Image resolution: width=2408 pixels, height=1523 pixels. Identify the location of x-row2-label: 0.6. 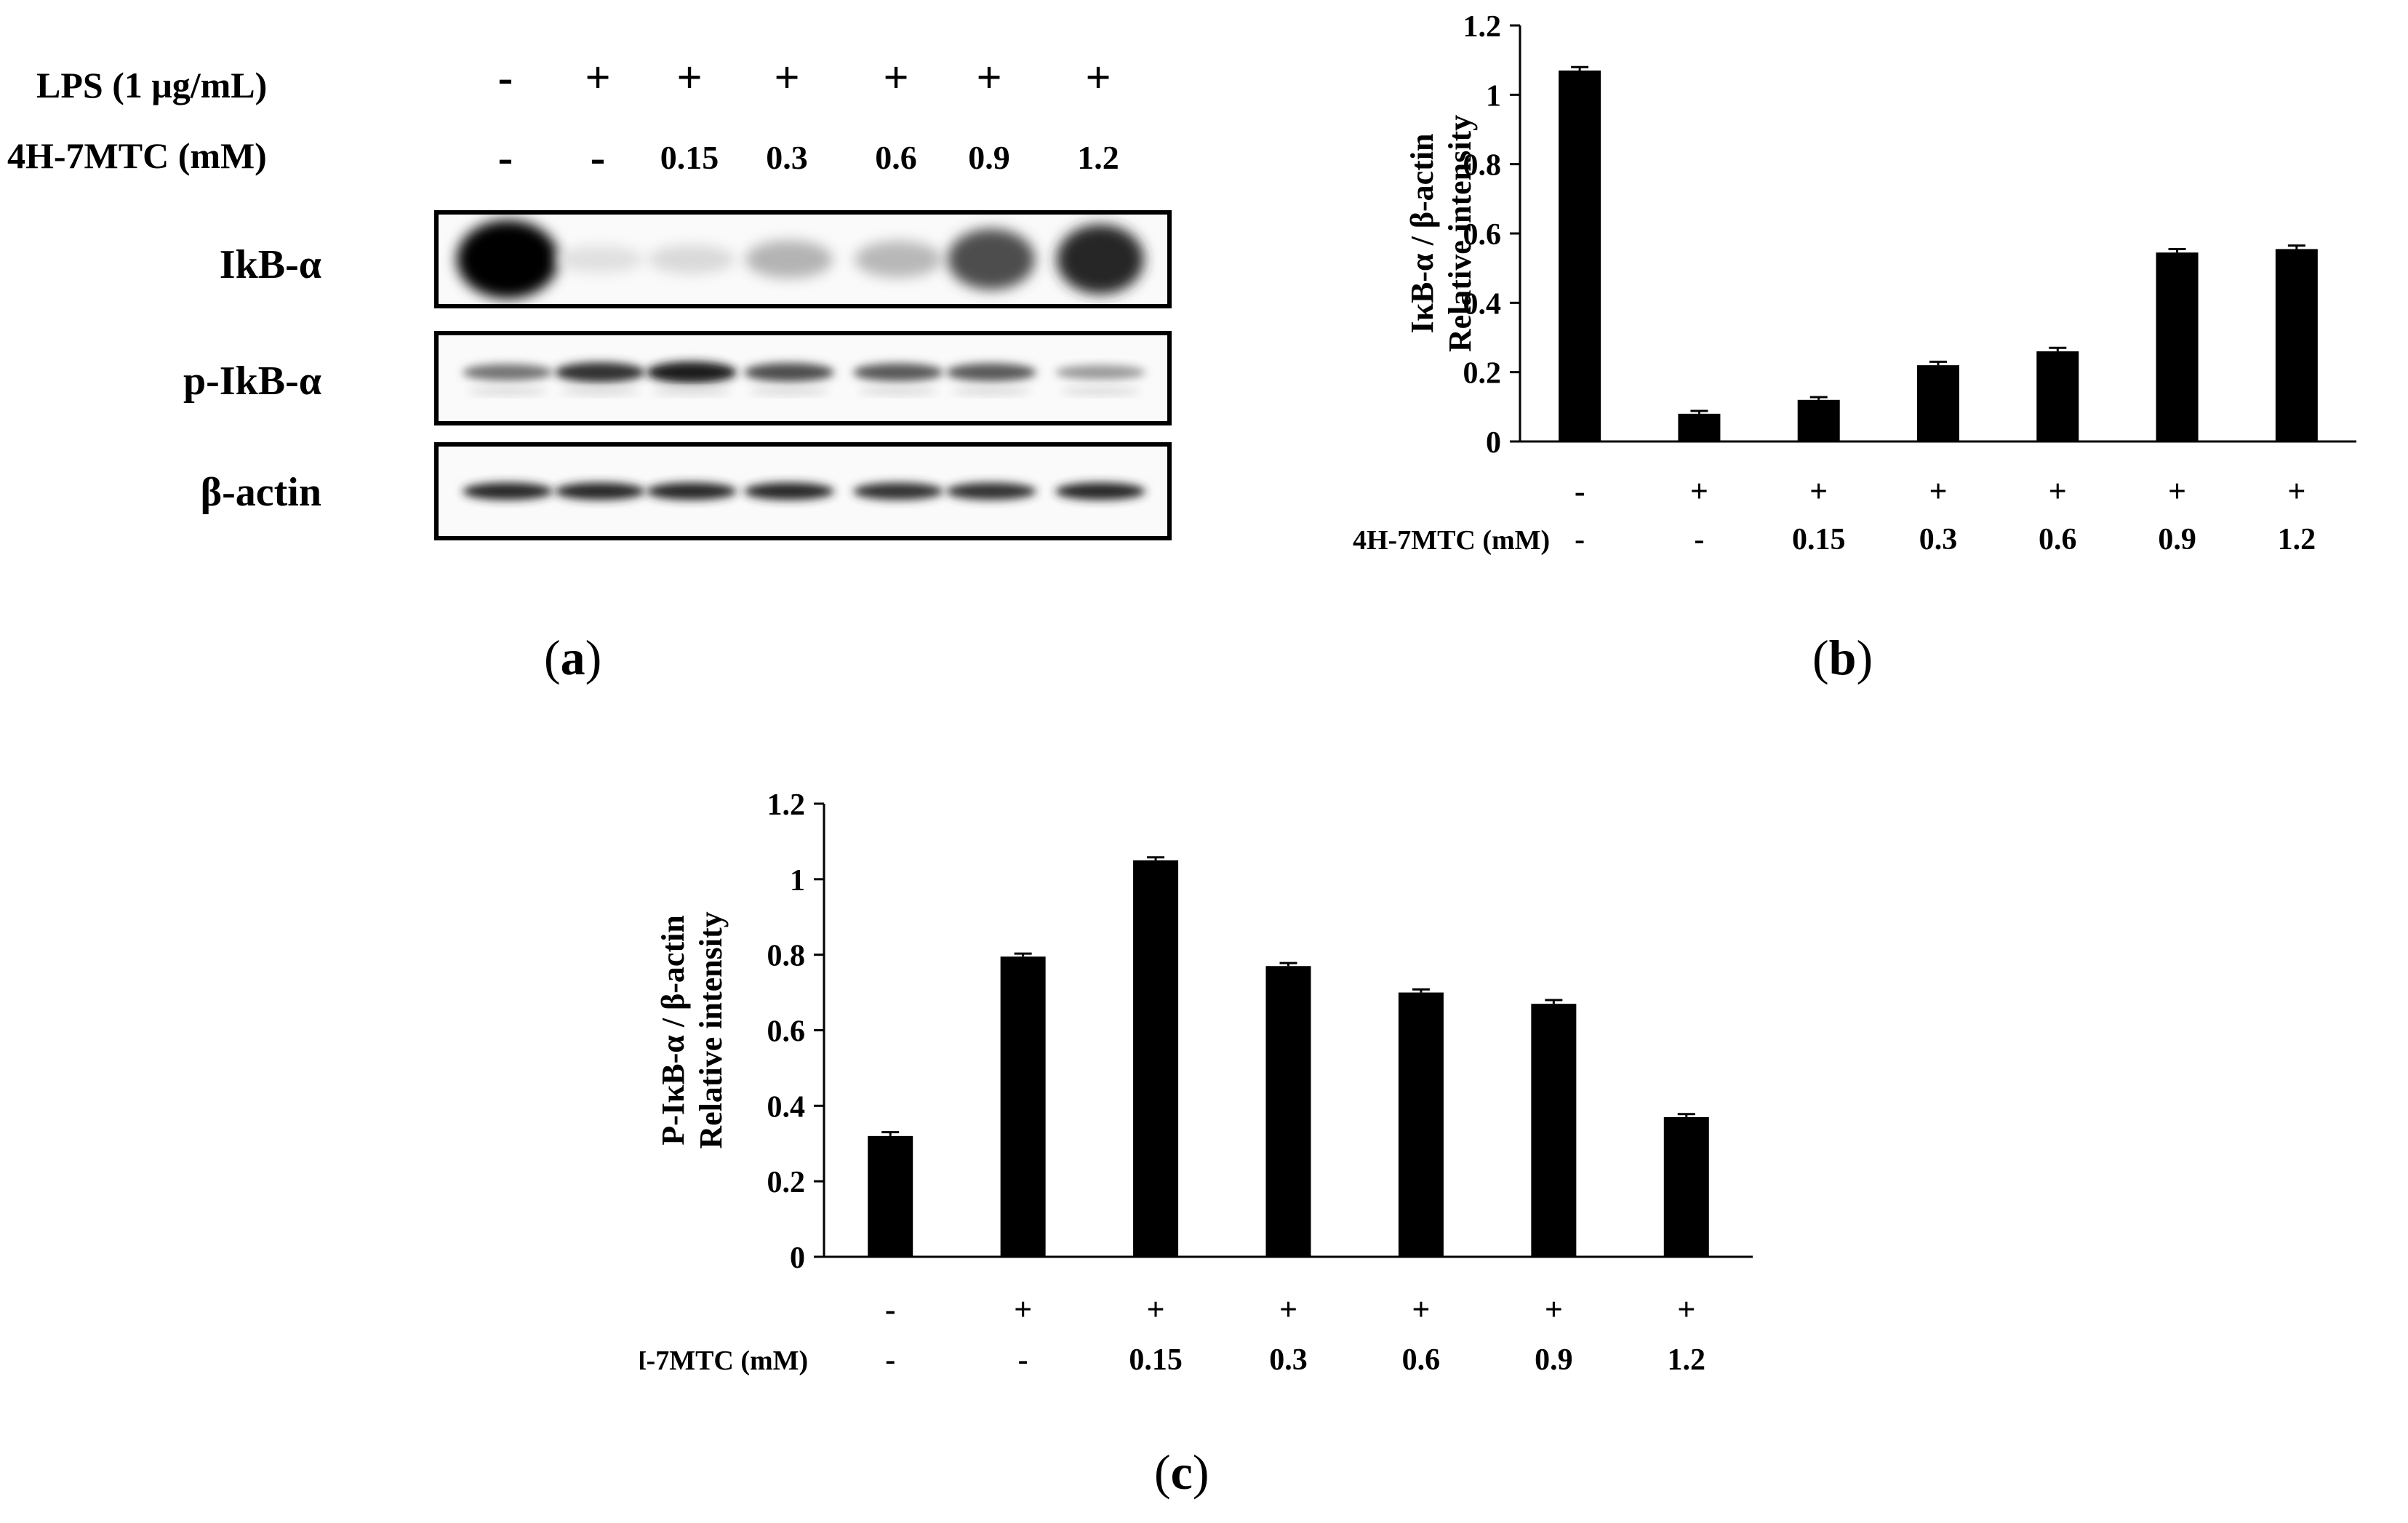
(2058, 539).